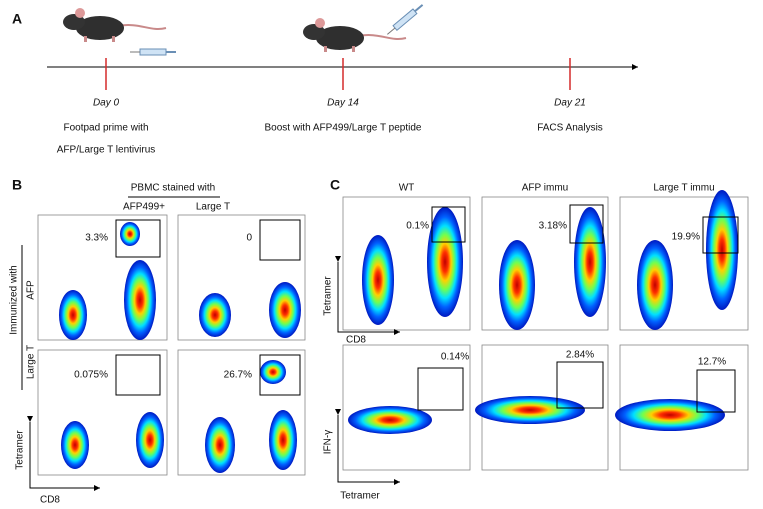 This screenshot has height=509, width=763. What do you see at coordinates (17, 185) in the screenshot?
I see `panel-label: B` at bounding box center [17, 185].